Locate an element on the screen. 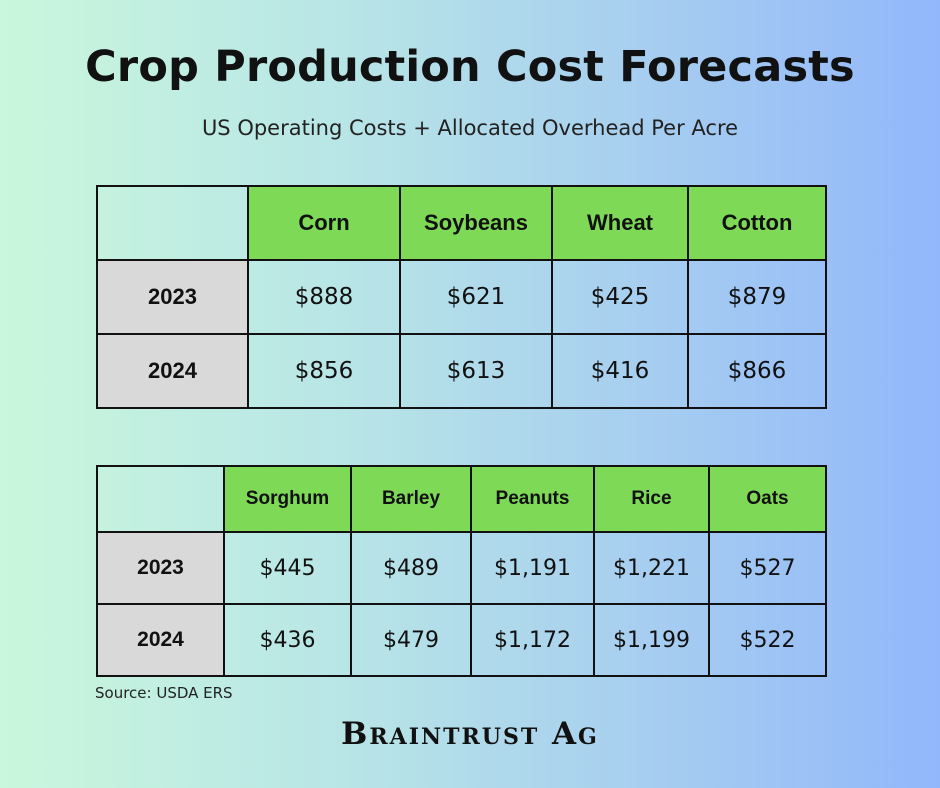  crop-header: Corn is located at coordinates (324, 223).